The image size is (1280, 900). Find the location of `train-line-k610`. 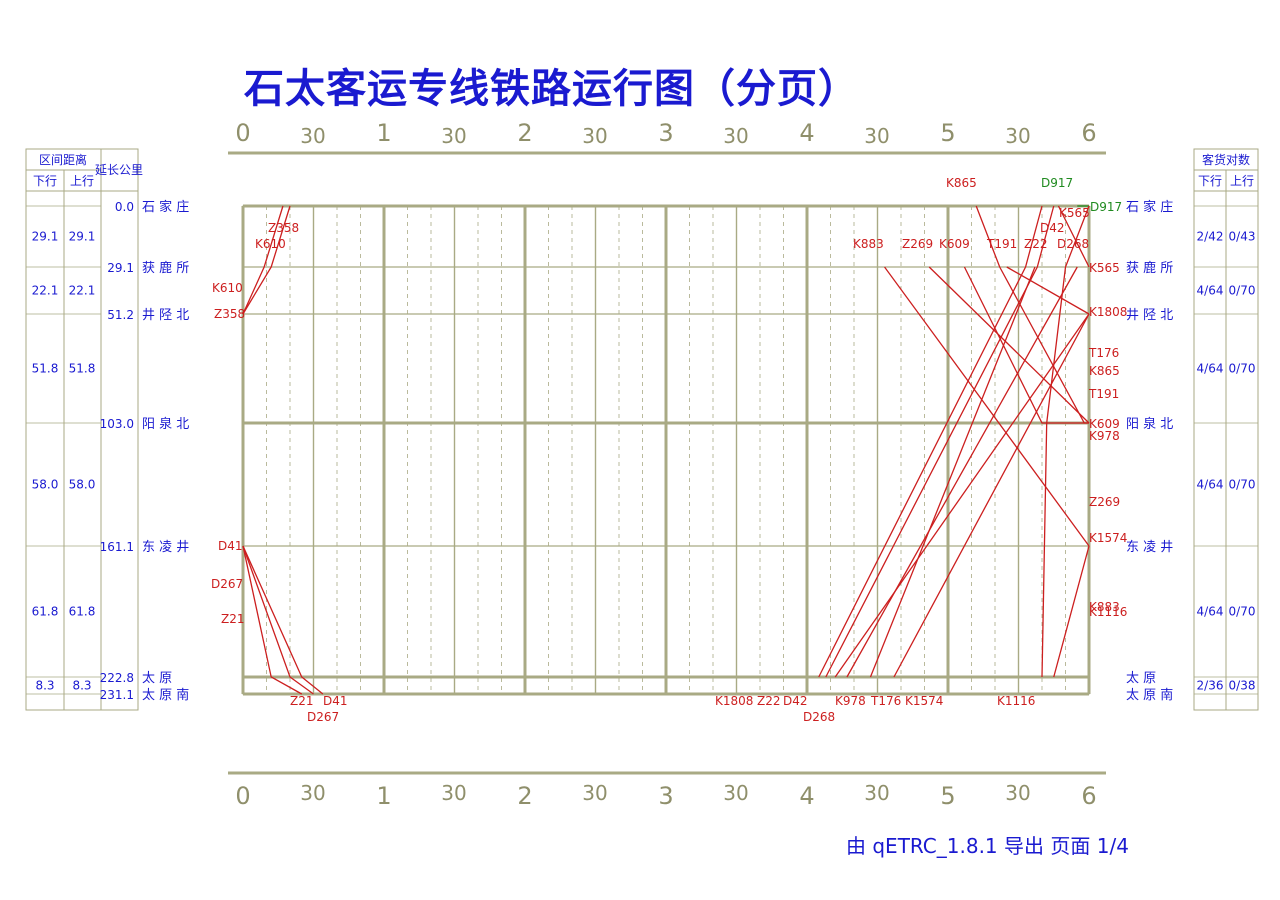

train-line-k610 is located at coordinates (263, 260).